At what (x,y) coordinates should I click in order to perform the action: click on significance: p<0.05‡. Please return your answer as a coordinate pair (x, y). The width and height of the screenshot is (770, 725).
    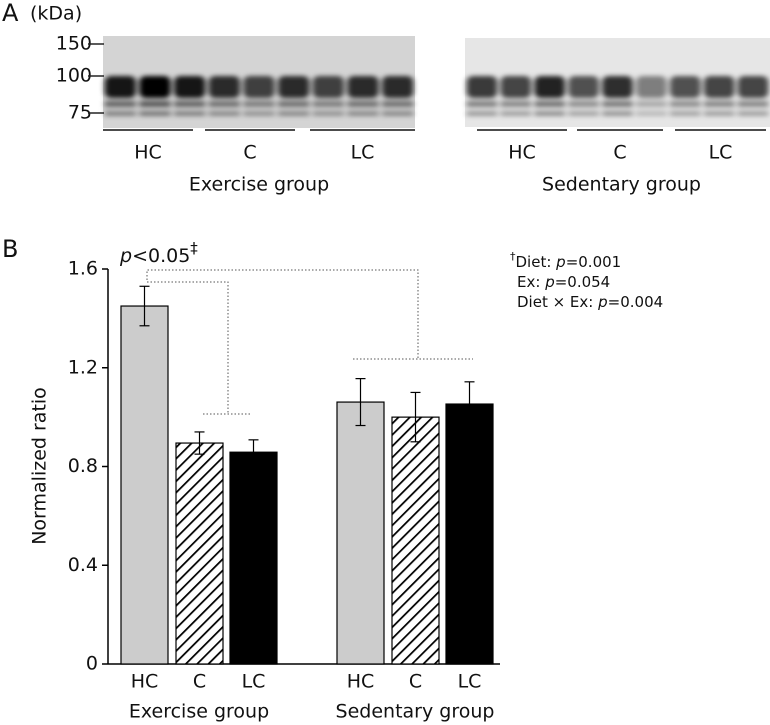
    Looking at the image, I should click on (158, 253).